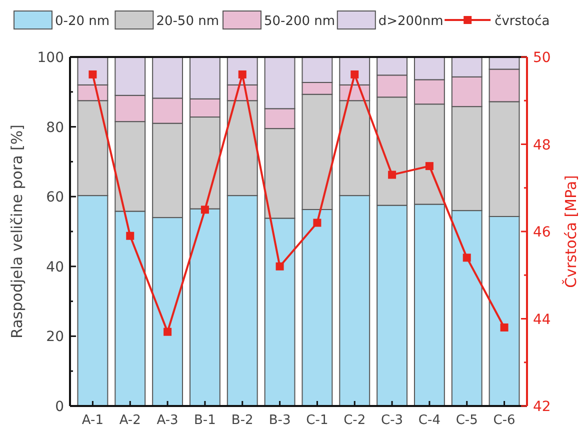 The width and height of the screenshot is (586, 430). What do you see at coordinates (55, 128) in the screenshot?
I see `y-tick-label: 80` at bounding box center [55, 128].